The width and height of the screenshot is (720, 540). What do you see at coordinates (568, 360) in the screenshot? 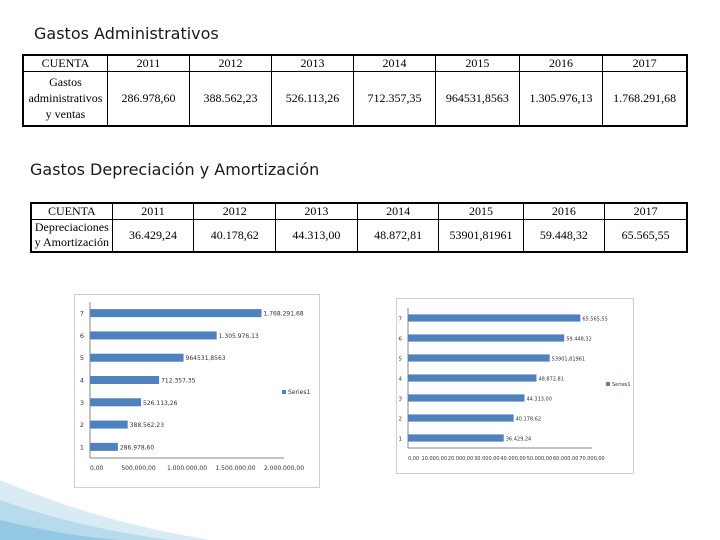
I see `data-label: 53901,81961` at bounding box center [568, 360].